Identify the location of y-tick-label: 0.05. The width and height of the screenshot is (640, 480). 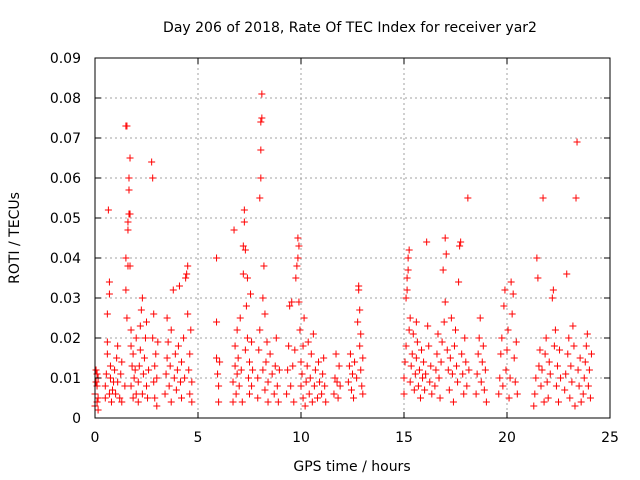
(65, 219).